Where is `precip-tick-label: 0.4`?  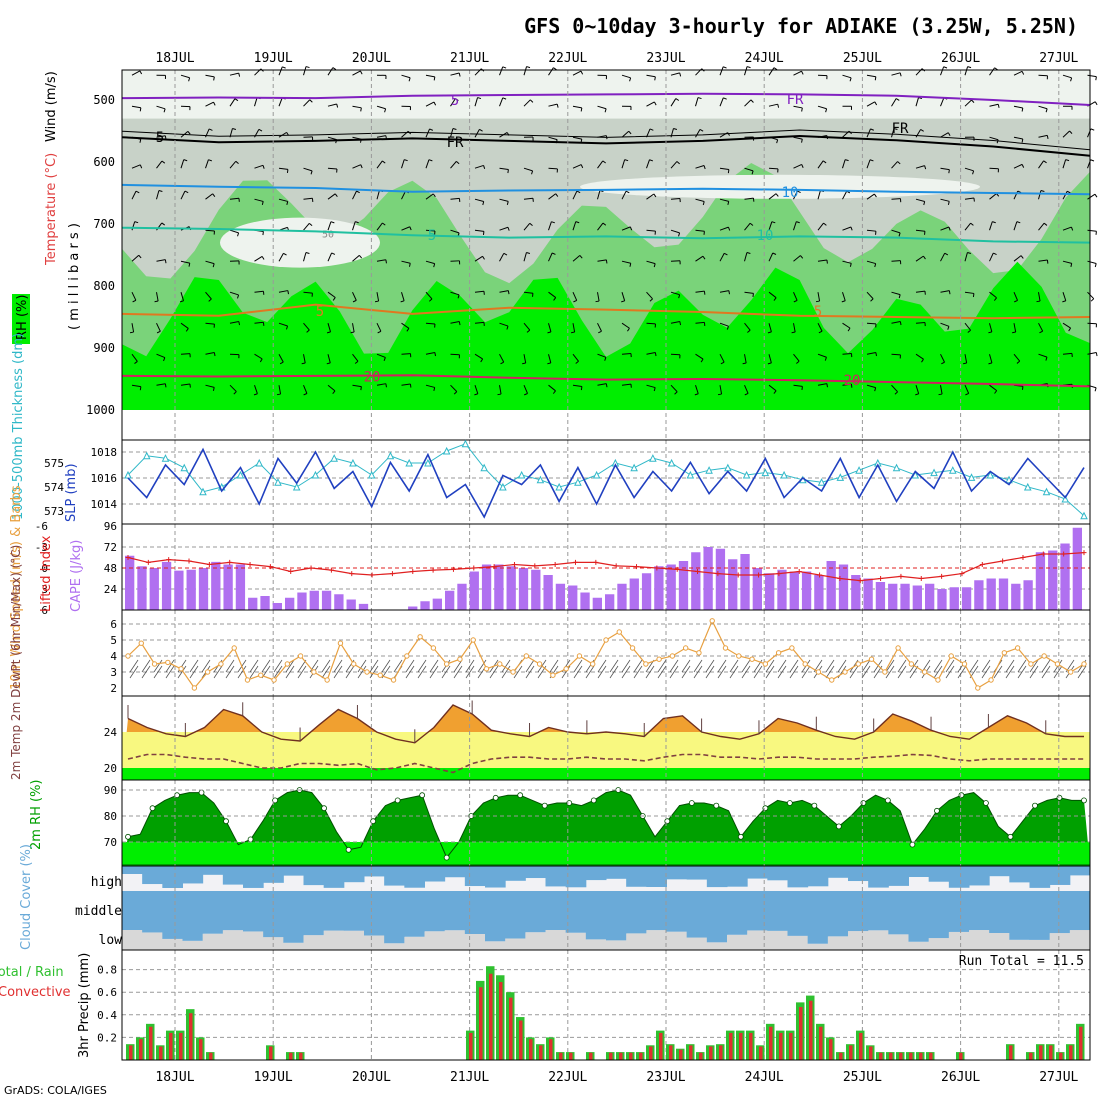
precip-tick-label: 0.4 is located at coordinates (107, 1015).